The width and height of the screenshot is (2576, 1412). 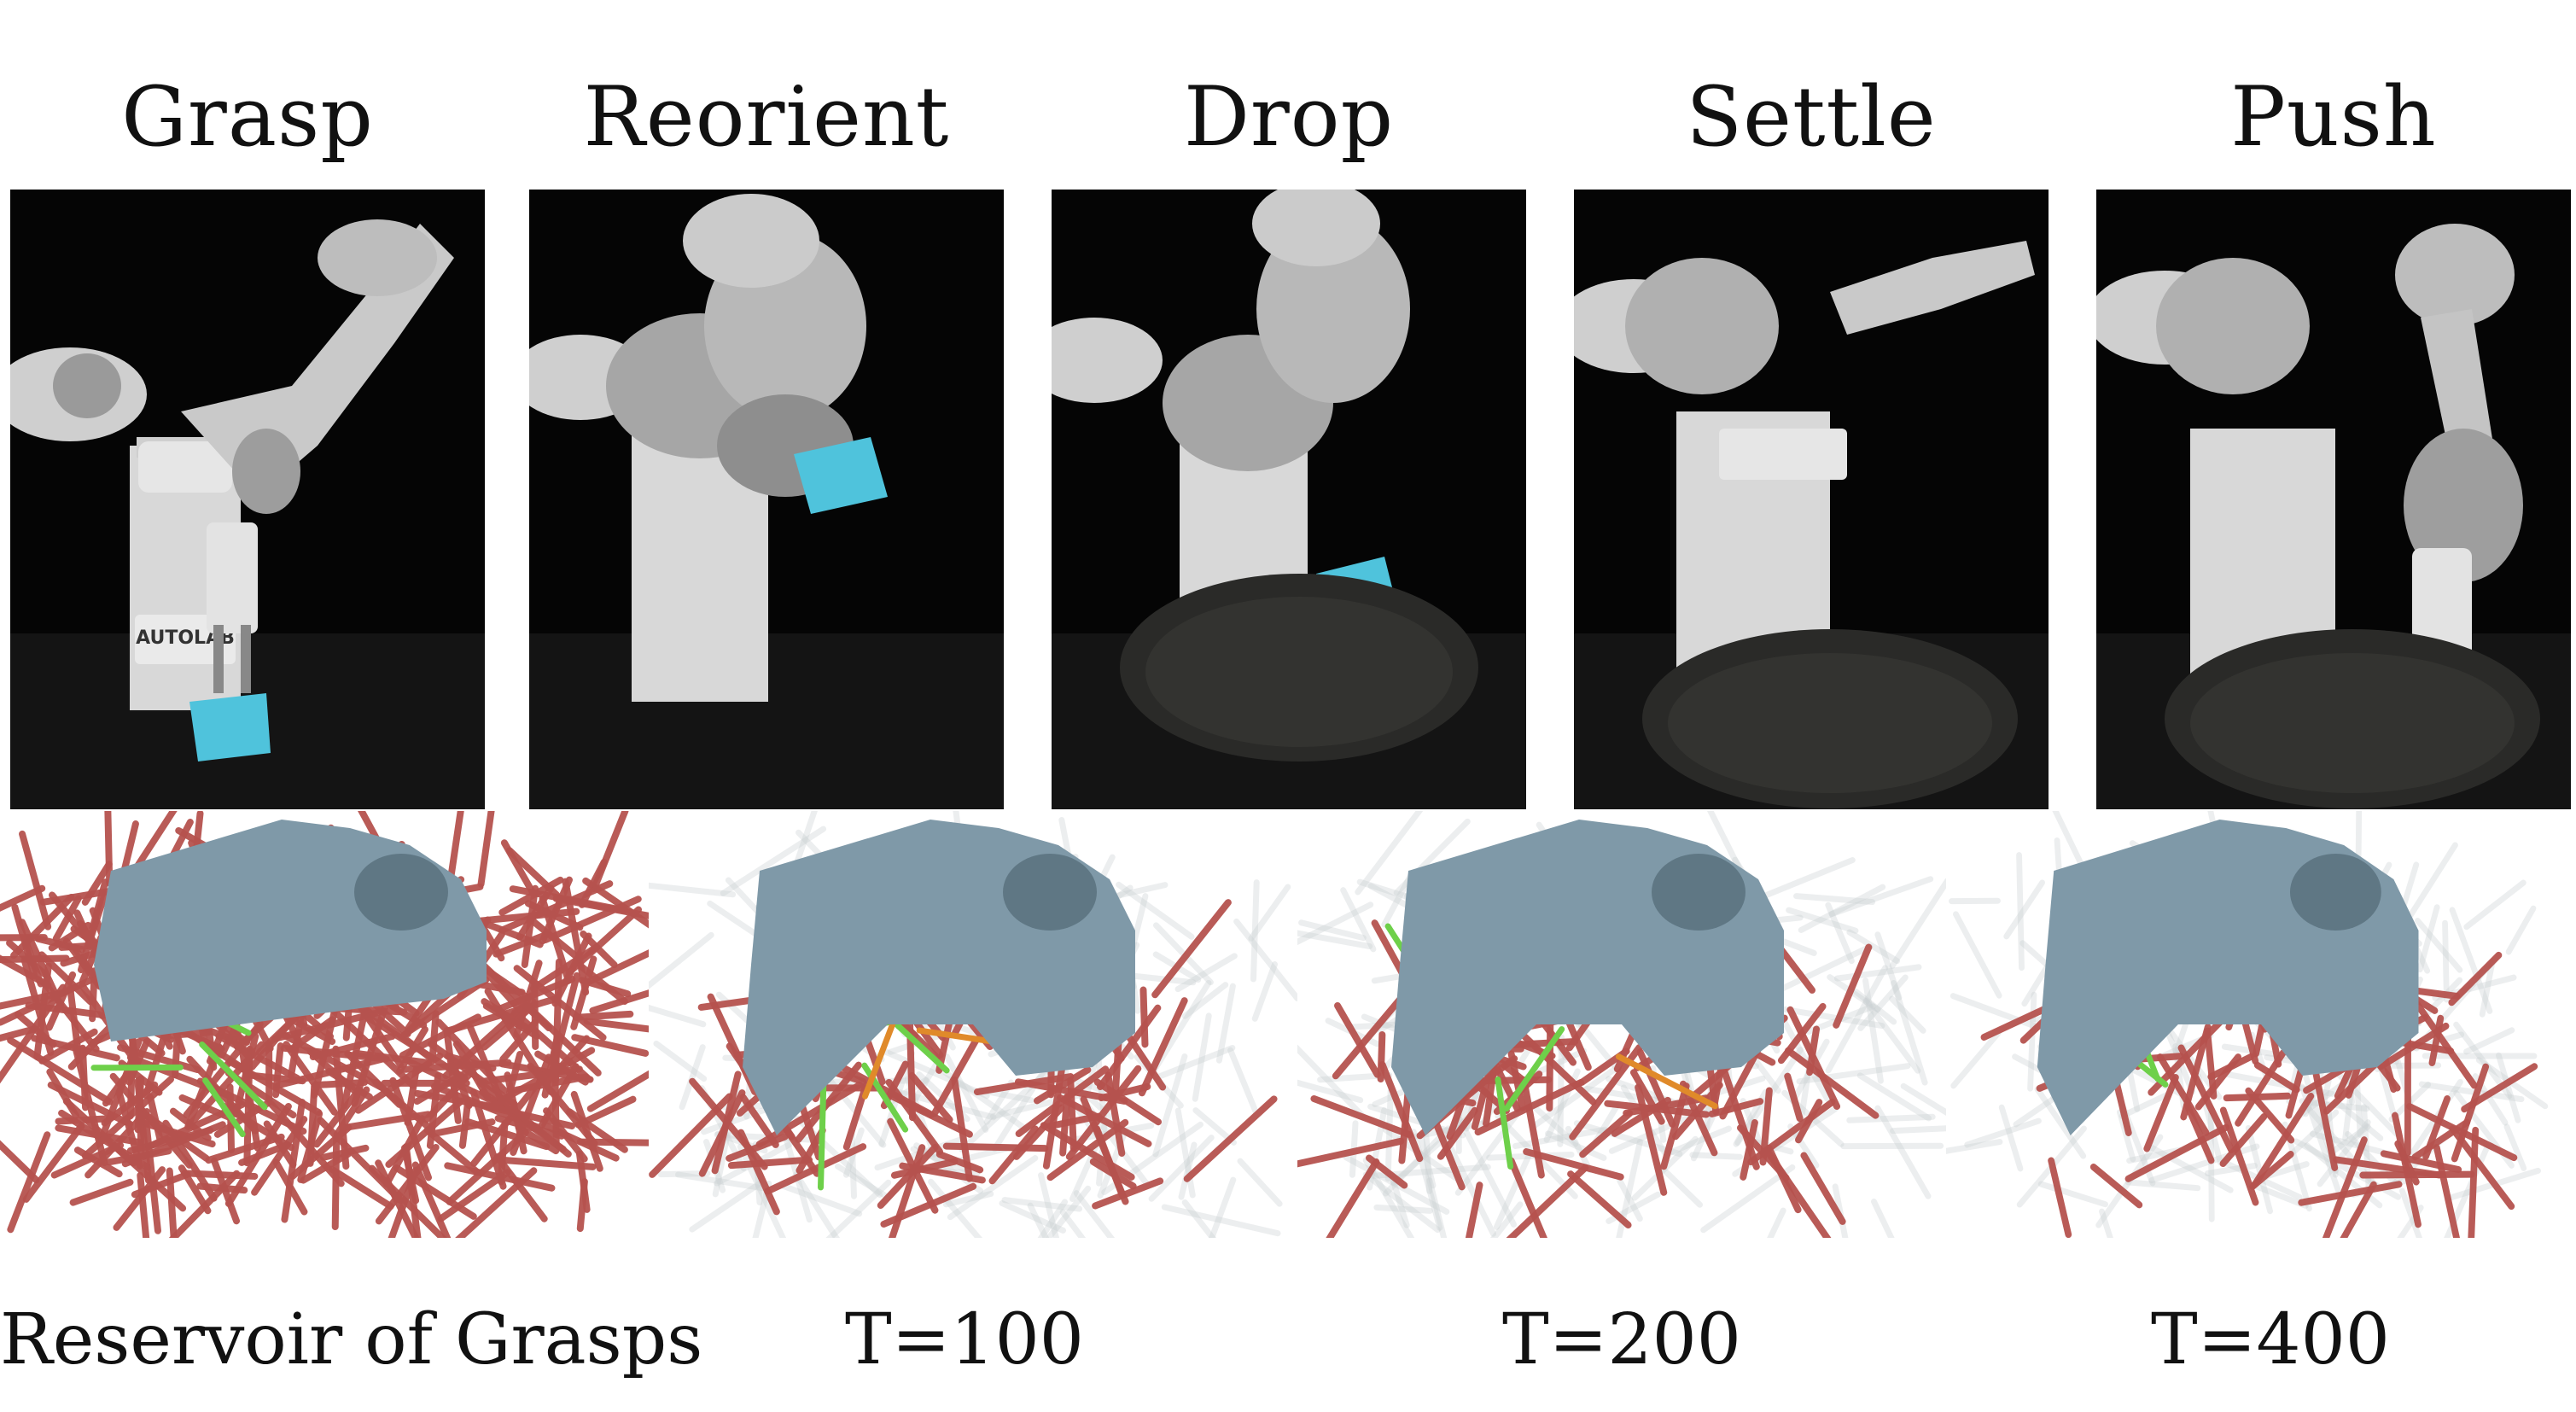 I want to click on caption-reservoir: Reservoir of Grasps, so click(x=351, y=1339).